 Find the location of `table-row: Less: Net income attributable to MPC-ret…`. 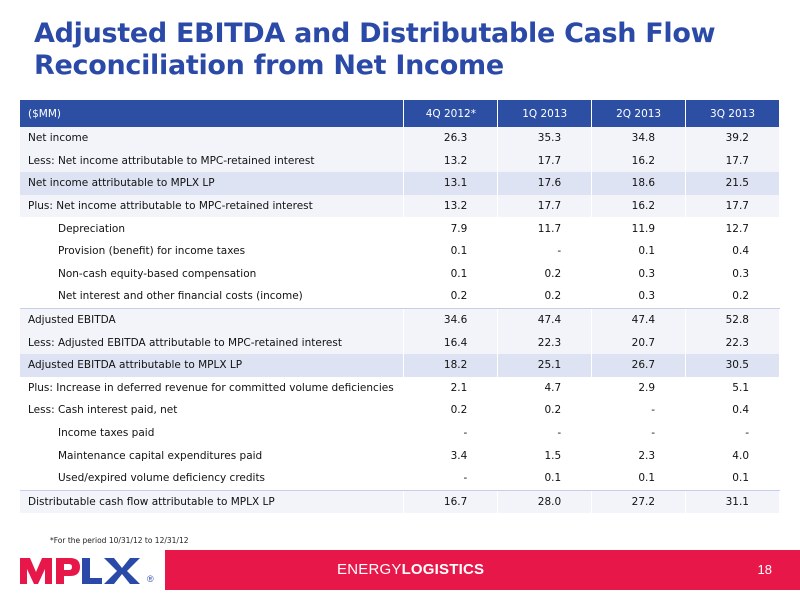

table-row: Less: Net income attributable to MPC-ret… is located at coordinates (400, 161).